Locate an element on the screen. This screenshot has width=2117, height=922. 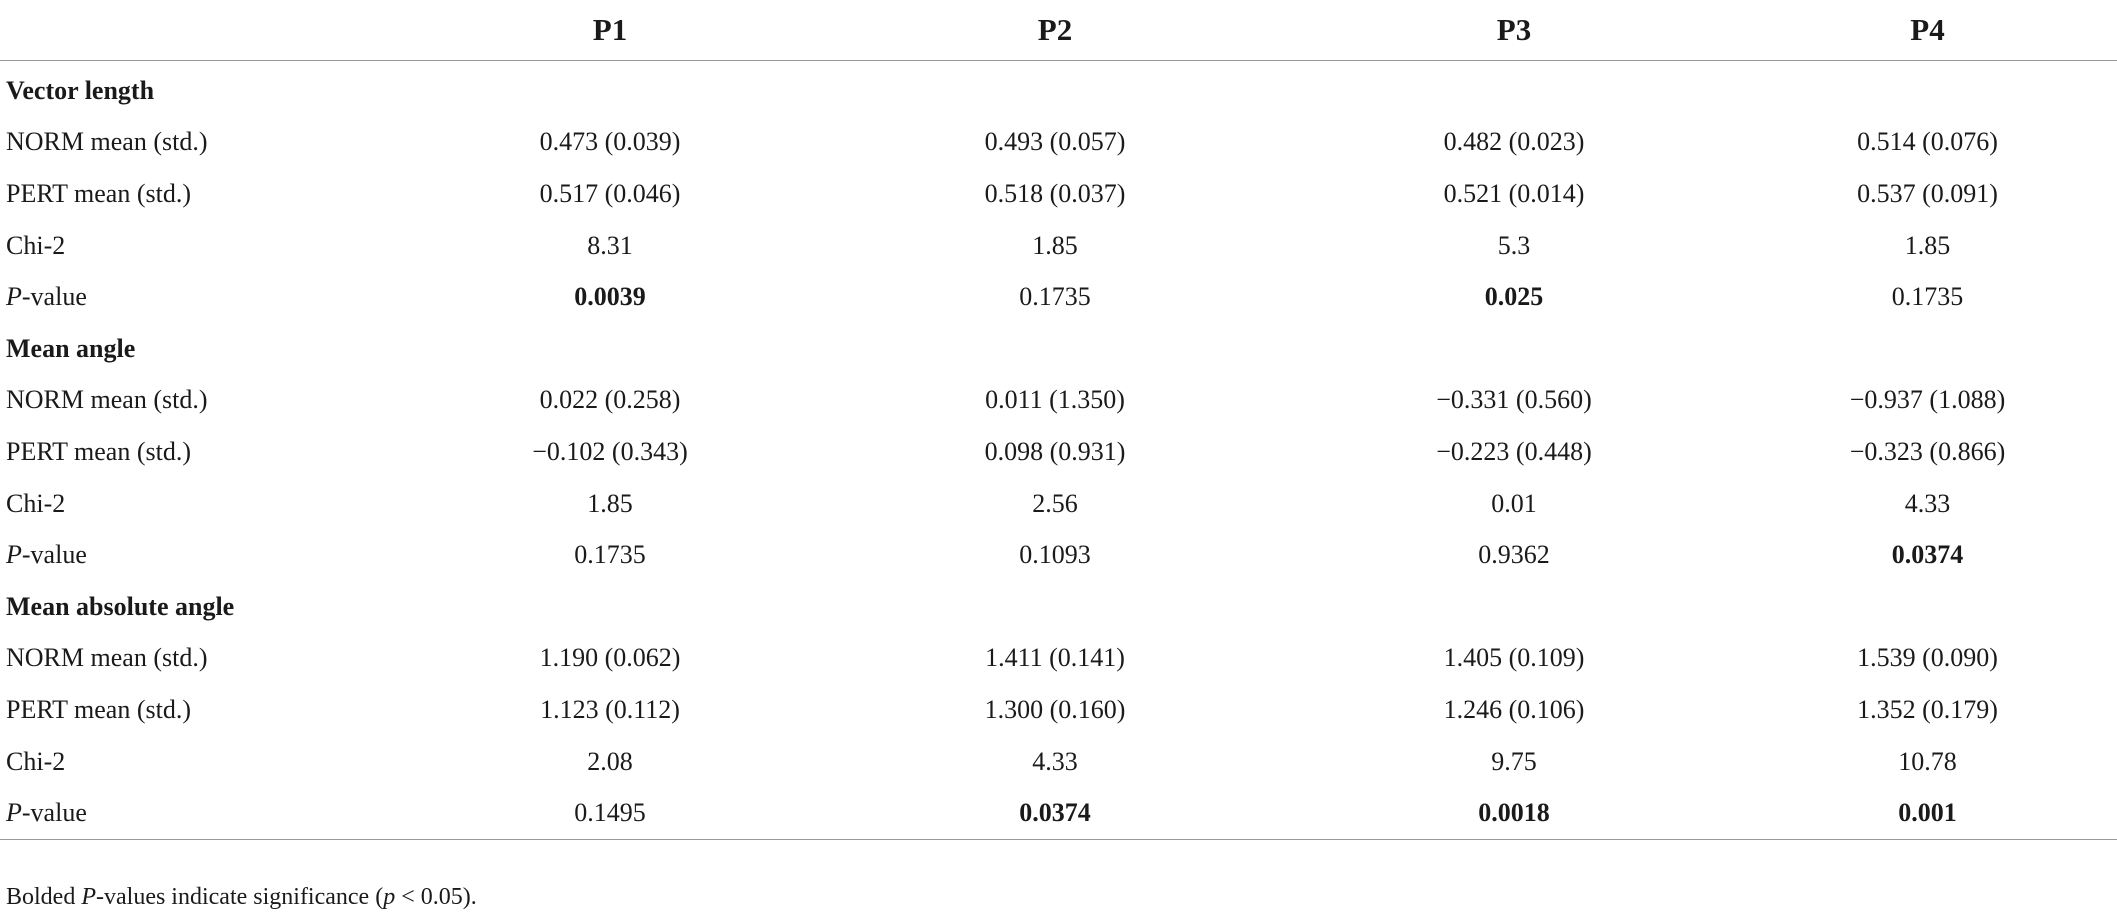
data-cell-p2: 4.33 is located at coordinates (1055, 761).